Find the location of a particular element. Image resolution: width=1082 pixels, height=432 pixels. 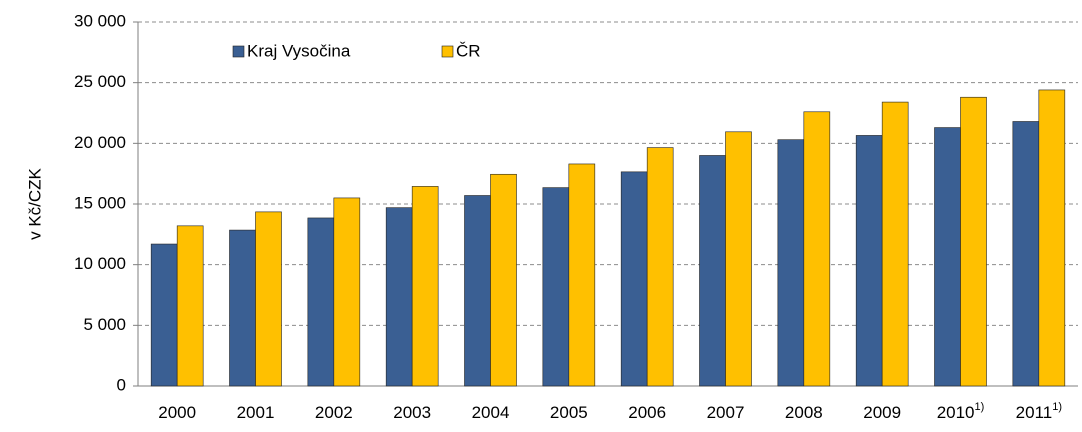

x-tick-label: 20111) is located at coordinates (1039, 412).